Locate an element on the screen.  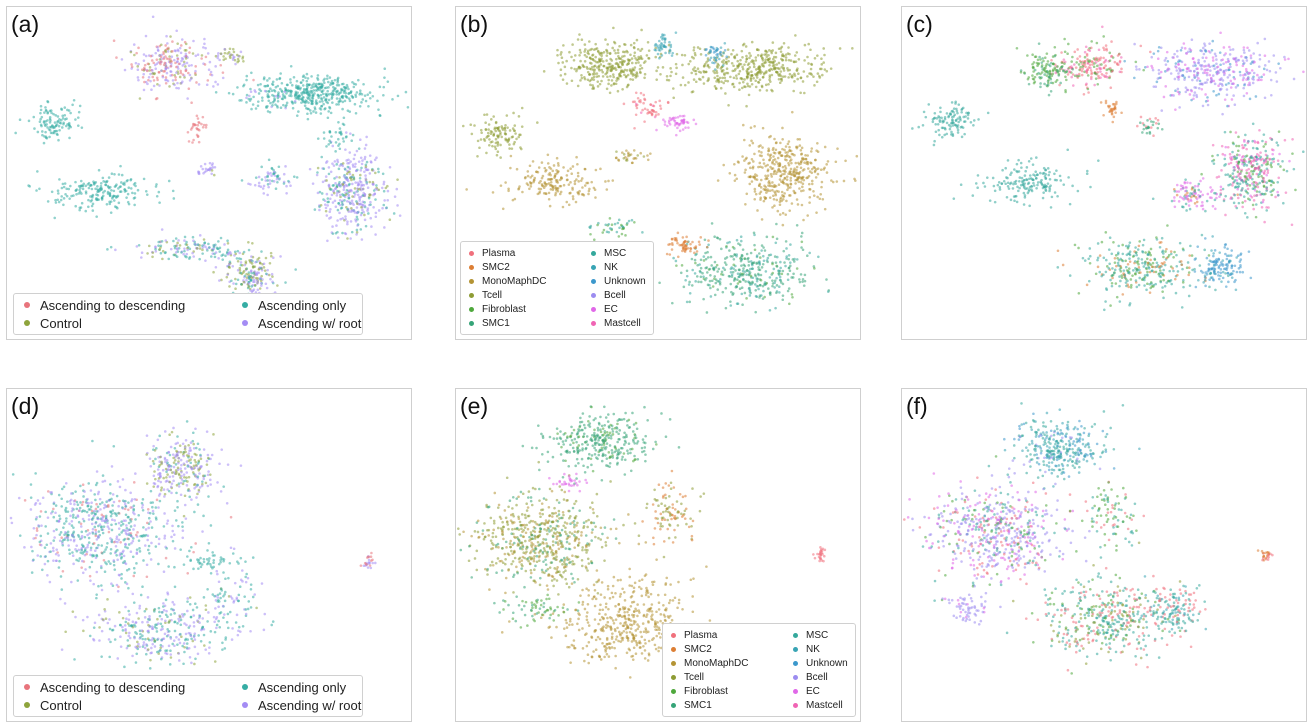
legend-label: SMC1 is located at coordinates (496, 323).